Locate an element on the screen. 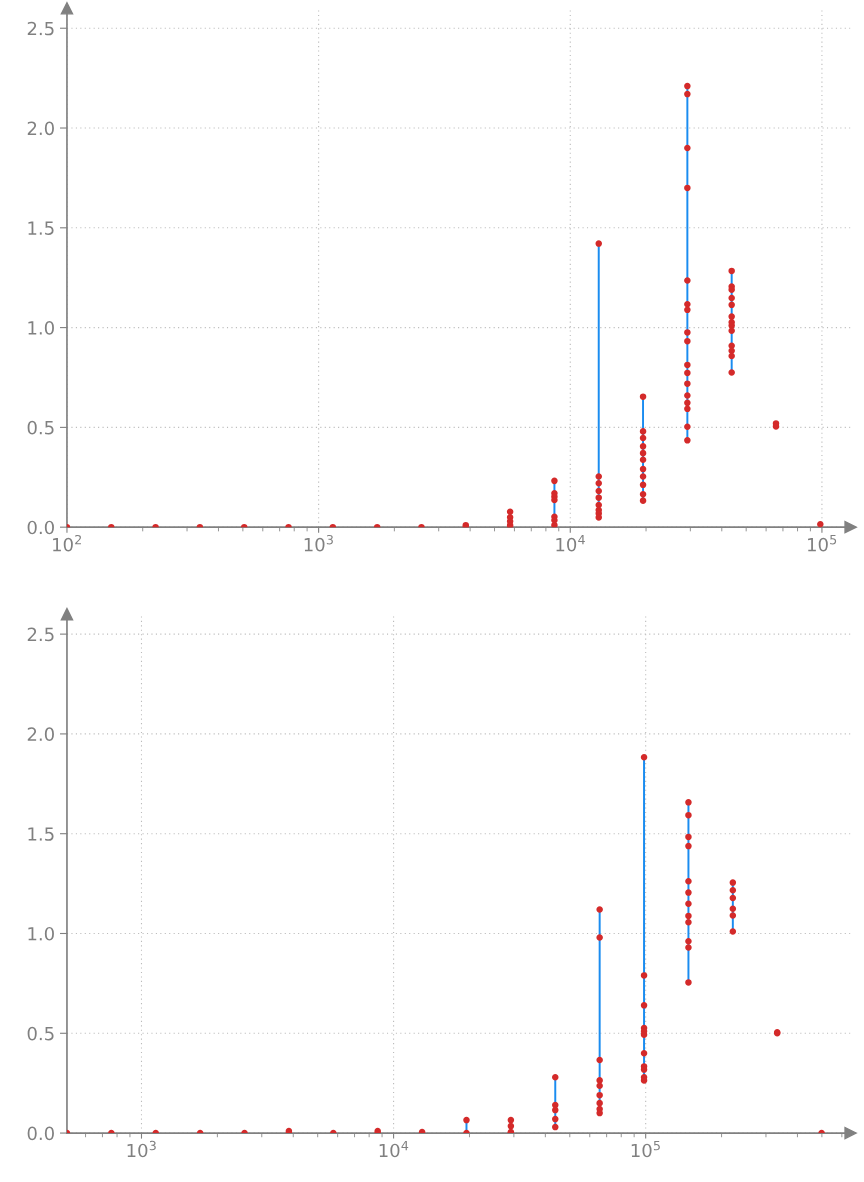 The height and width of the screenshot is (1182, 864). x-tick-label: 10$^{2}$ is located at coordinates (67, 543).